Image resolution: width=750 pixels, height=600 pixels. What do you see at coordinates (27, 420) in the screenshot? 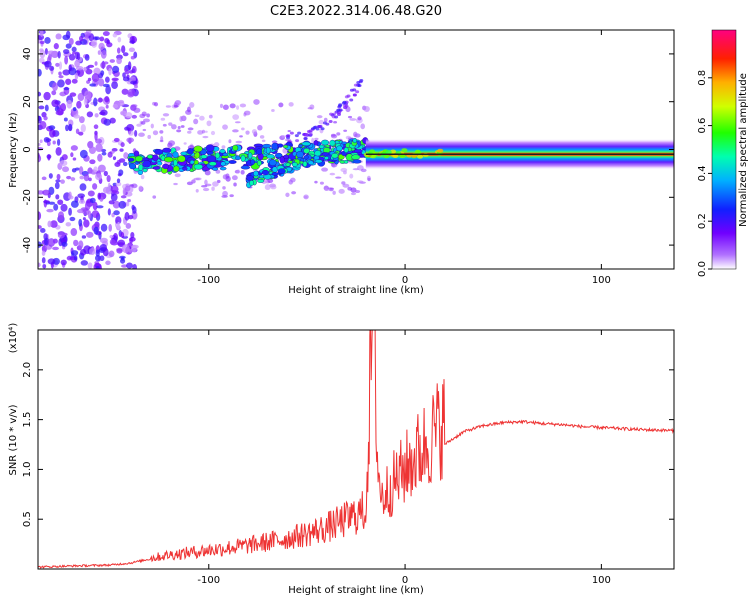
I see `snr-y-tick-label: 1.5` at bounding box center [27, 420].